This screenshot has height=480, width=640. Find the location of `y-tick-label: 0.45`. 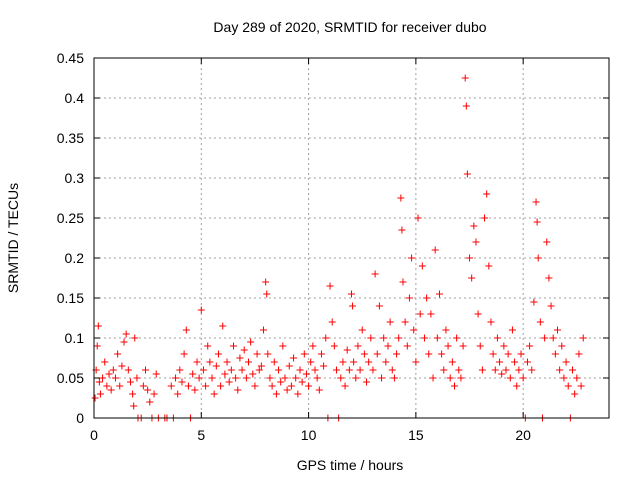

y-tick-label: 0.45 is located at coordinates (70, 58).